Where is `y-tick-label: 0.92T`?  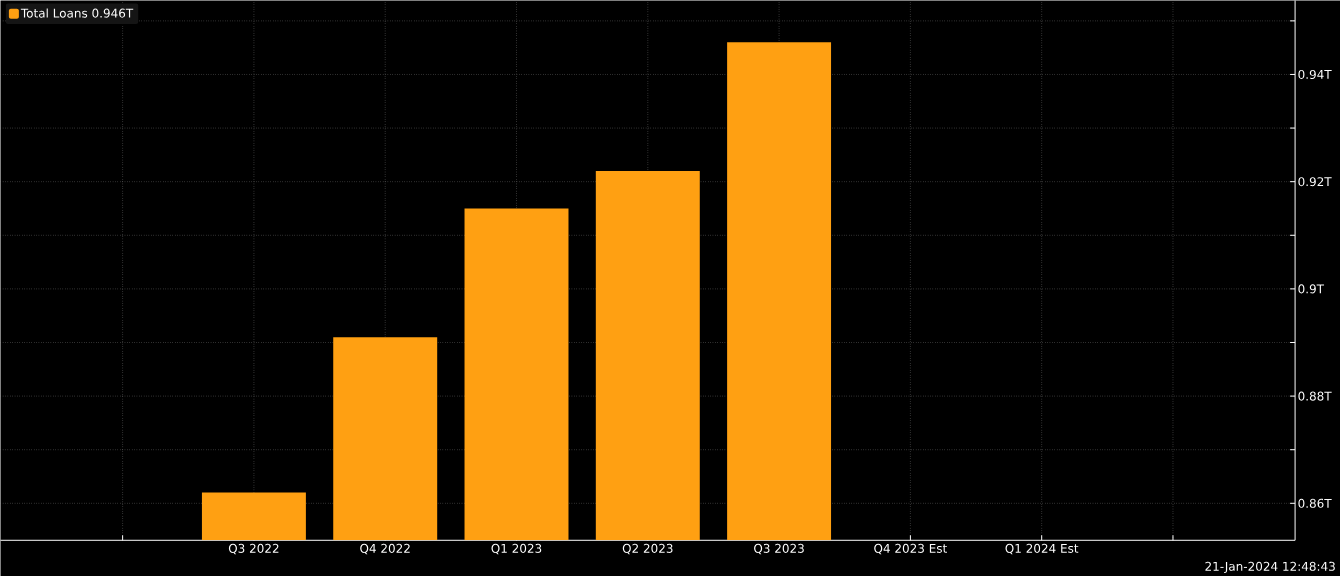
y-tick-label: 0.92T is located at coordinates (1315, 182).